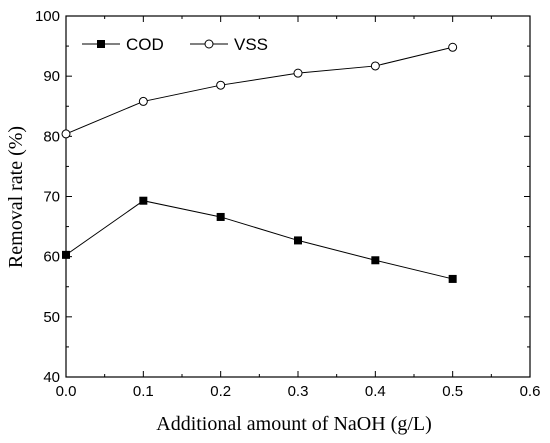  What do you see at coordinates (294, 424) in the screenshot?
I see `x-axis-title: Additional amount of NaOH (g/L)` at bounding box center [294, 424].